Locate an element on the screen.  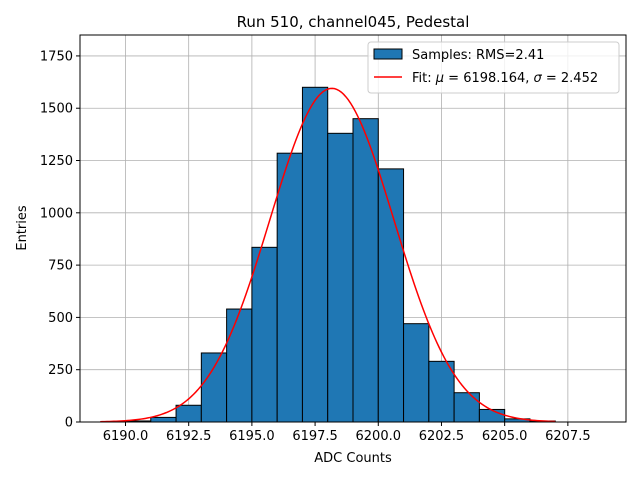
y-tick-label: 500 is located at coordinates (60, 318).